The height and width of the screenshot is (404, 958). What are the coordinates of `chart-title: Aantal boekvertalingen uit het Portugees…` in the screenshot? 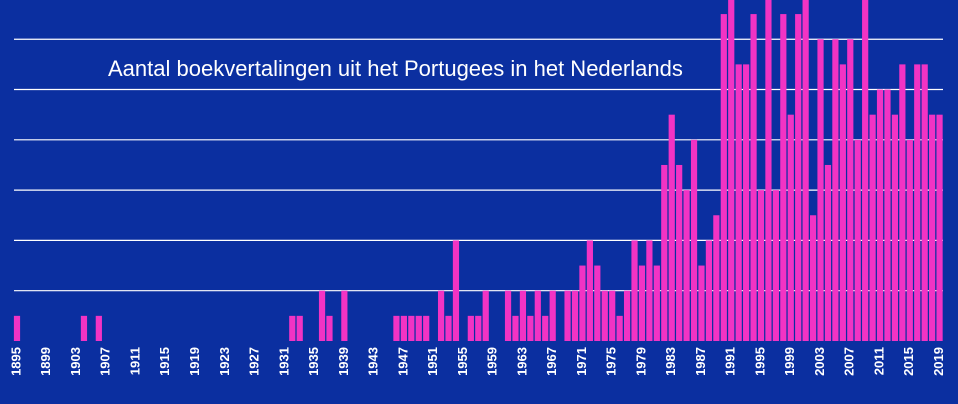 It's located at (395, 68).